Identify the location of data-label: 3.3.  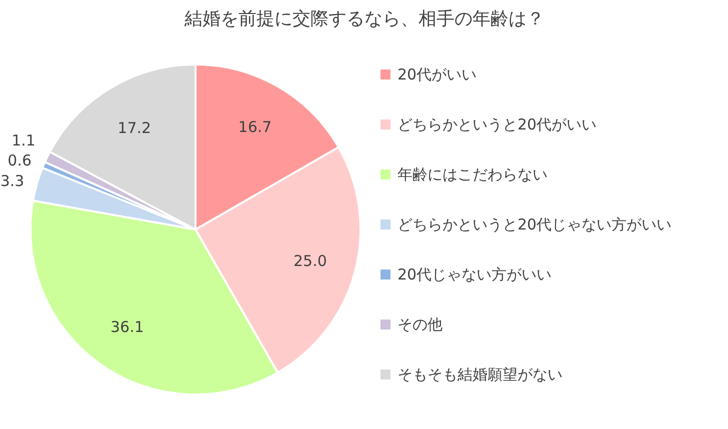
(12, 181).